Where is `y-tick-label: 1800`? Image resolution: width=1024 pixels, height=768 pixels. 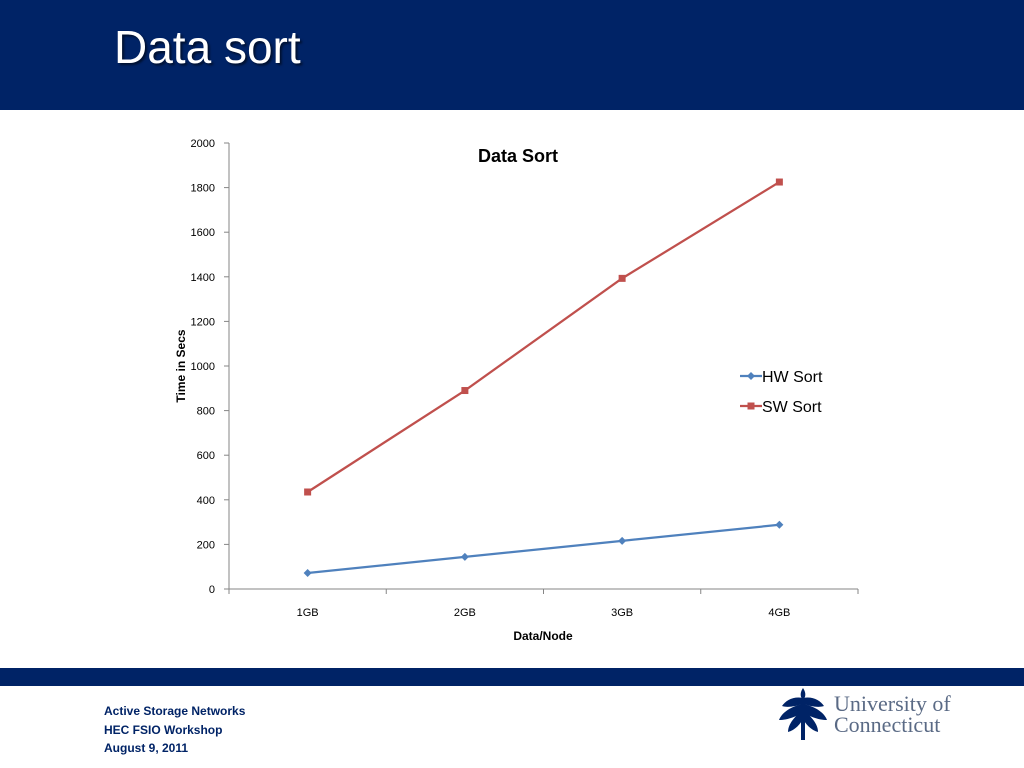
y-tick-label: 1800 is located at coordinates (203, 189).